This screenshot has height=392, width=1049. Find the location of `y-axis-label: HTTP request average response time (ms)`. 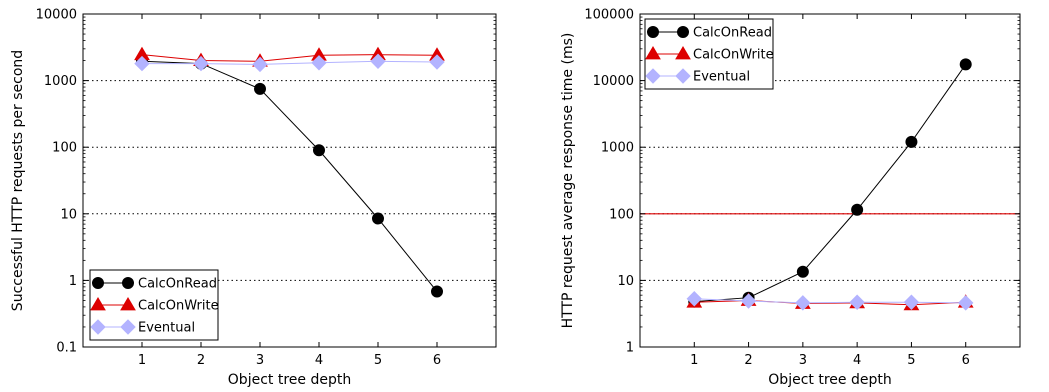

y-axis-label: HTTP request average response time (ms) is located at coordinates (568, 181).